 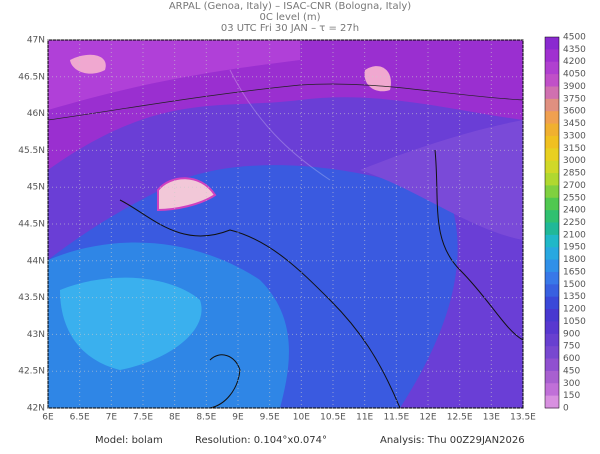 I want to click on colorbar-label: 150, so click(x=571, y=396).